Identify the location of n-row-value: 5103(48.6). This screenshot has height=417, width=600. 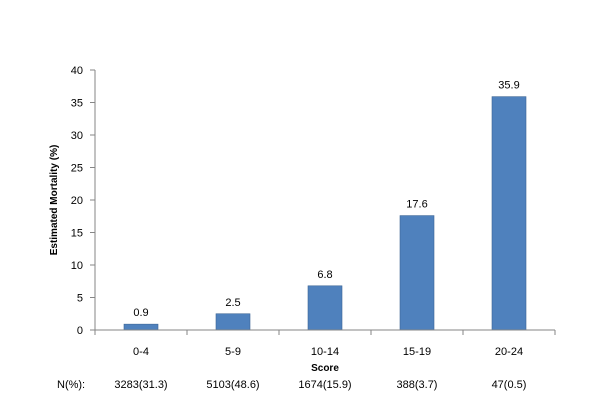
(232, 385).